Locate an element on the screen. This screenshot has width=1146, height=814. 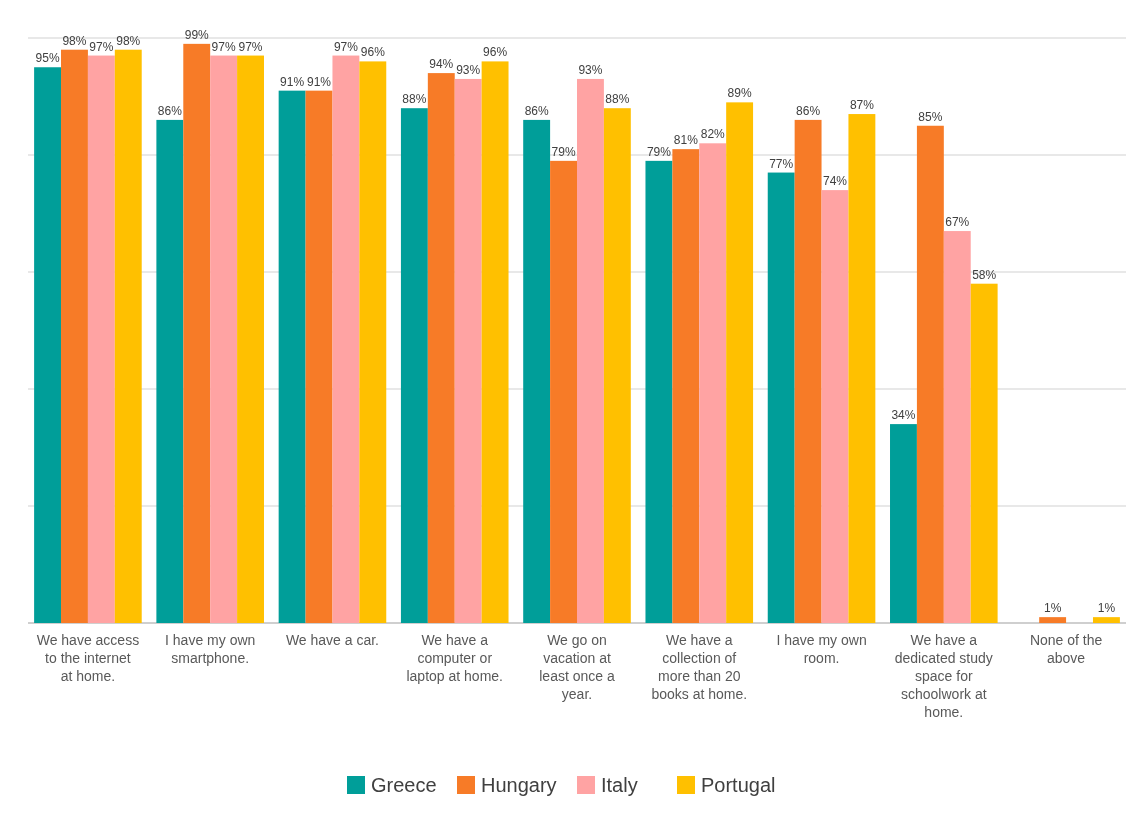
legend-label: Hungary is located at coordinates (519, 785).